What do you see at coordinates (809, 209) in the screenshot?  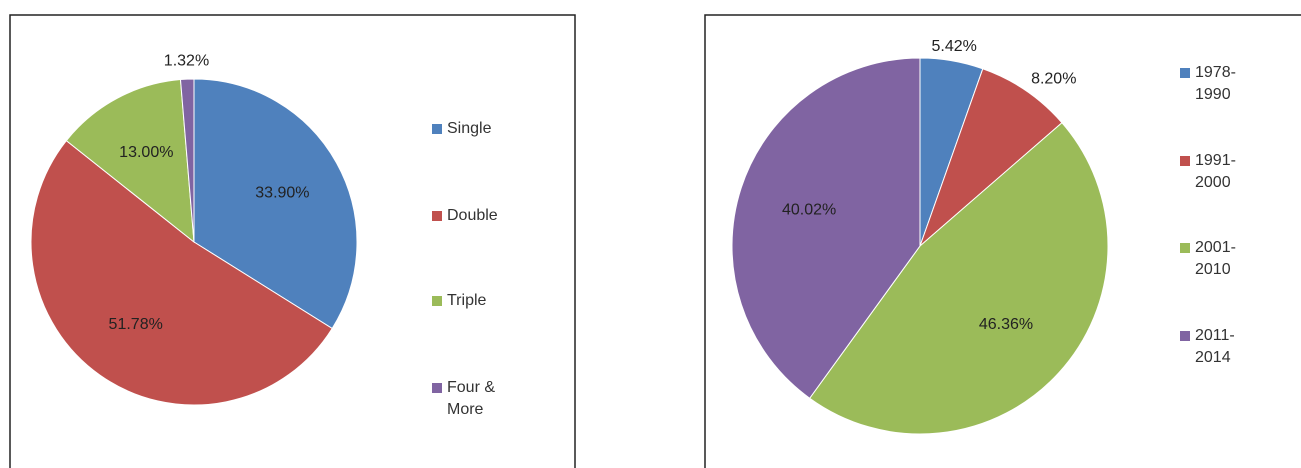 I see `data-label: 40.02%` at bounding box center [809, 209].